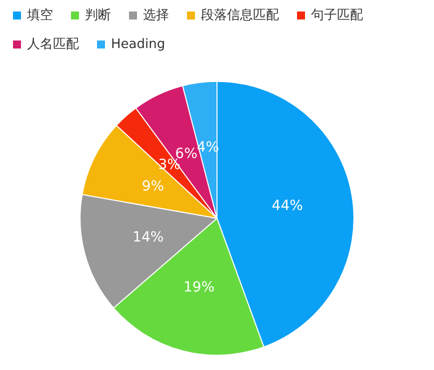 The image size is (434, 370). I want to click on legend-label: 段落信息匹配, so click(240, 15).